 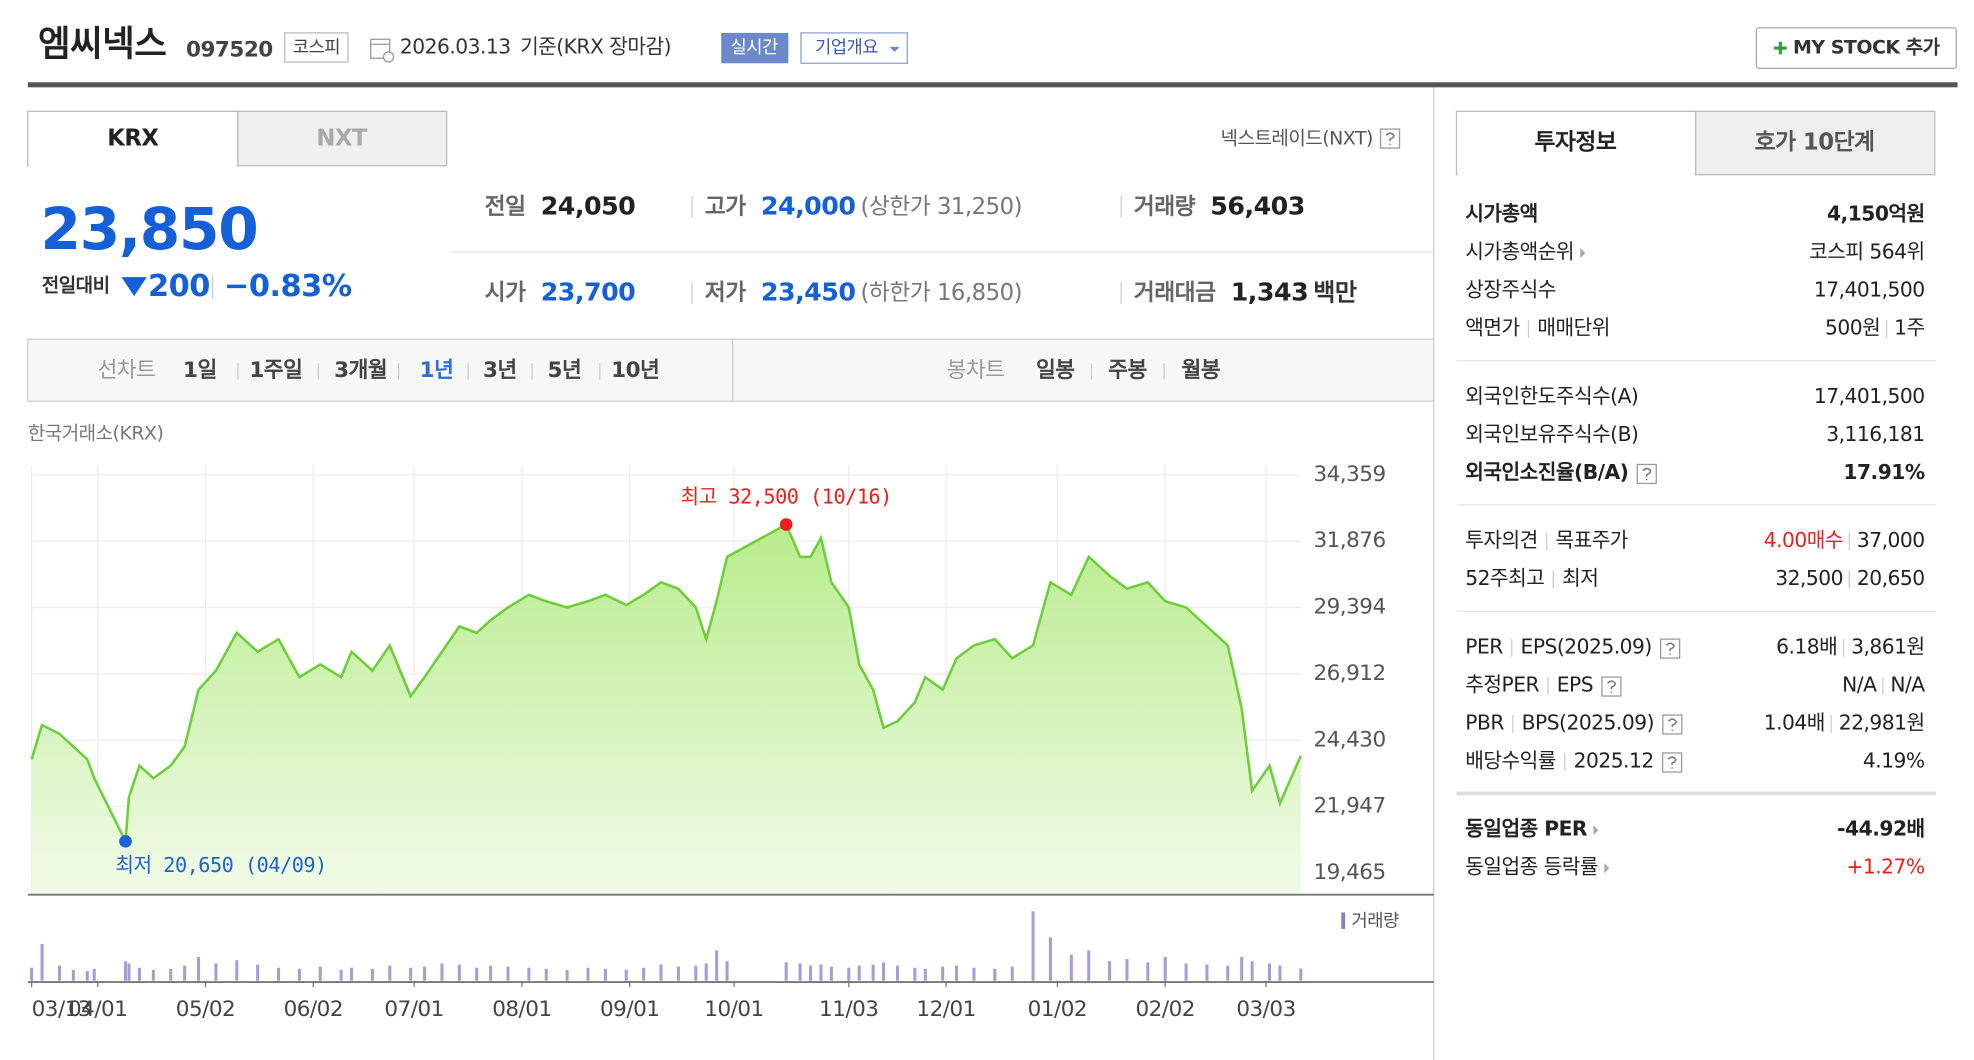 What do you see at coordinates (1510, 290) in the screenshot?
I see `info-label: 상장주식수` at bounding box center [1510, 290].